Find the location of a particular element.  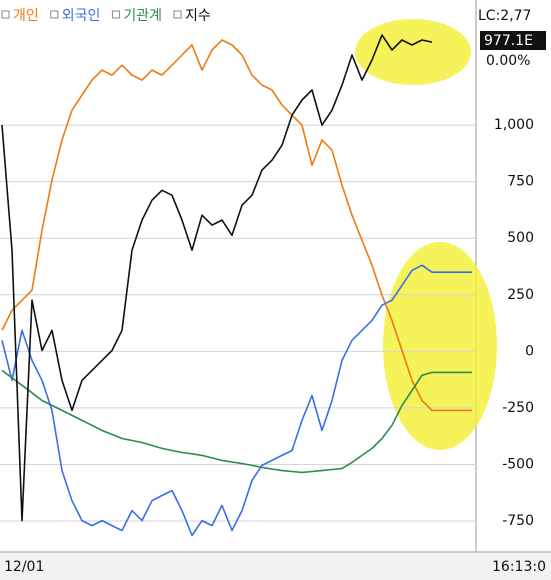

price-box is located at coordinates (513, 40).